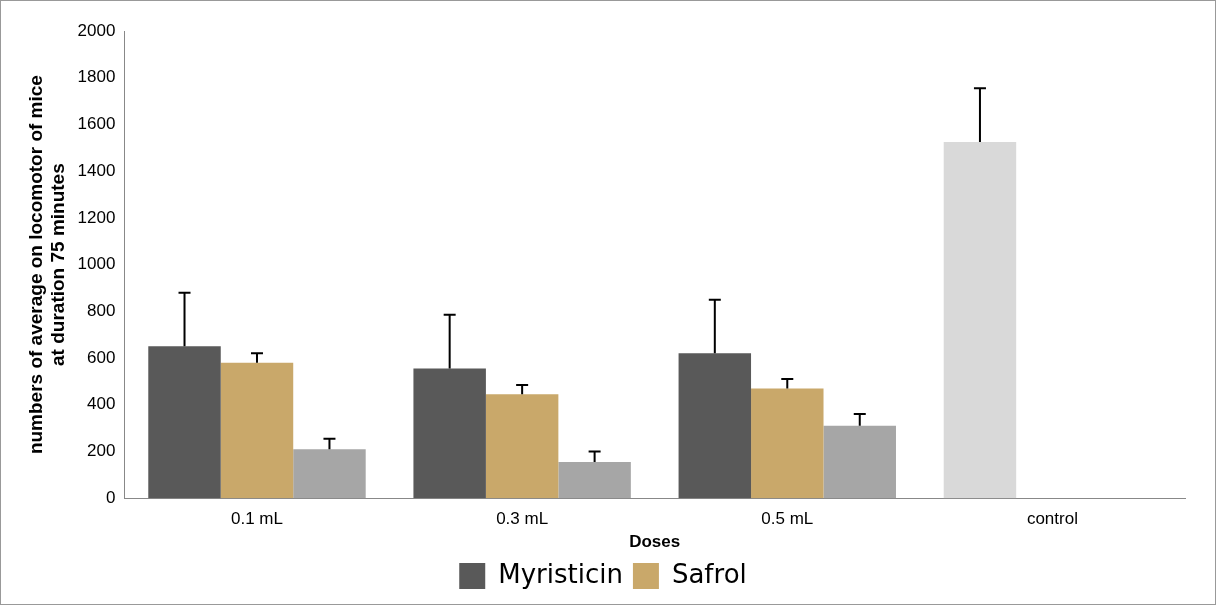  I want to click on x-tick-label: control, so click(1052, 519).